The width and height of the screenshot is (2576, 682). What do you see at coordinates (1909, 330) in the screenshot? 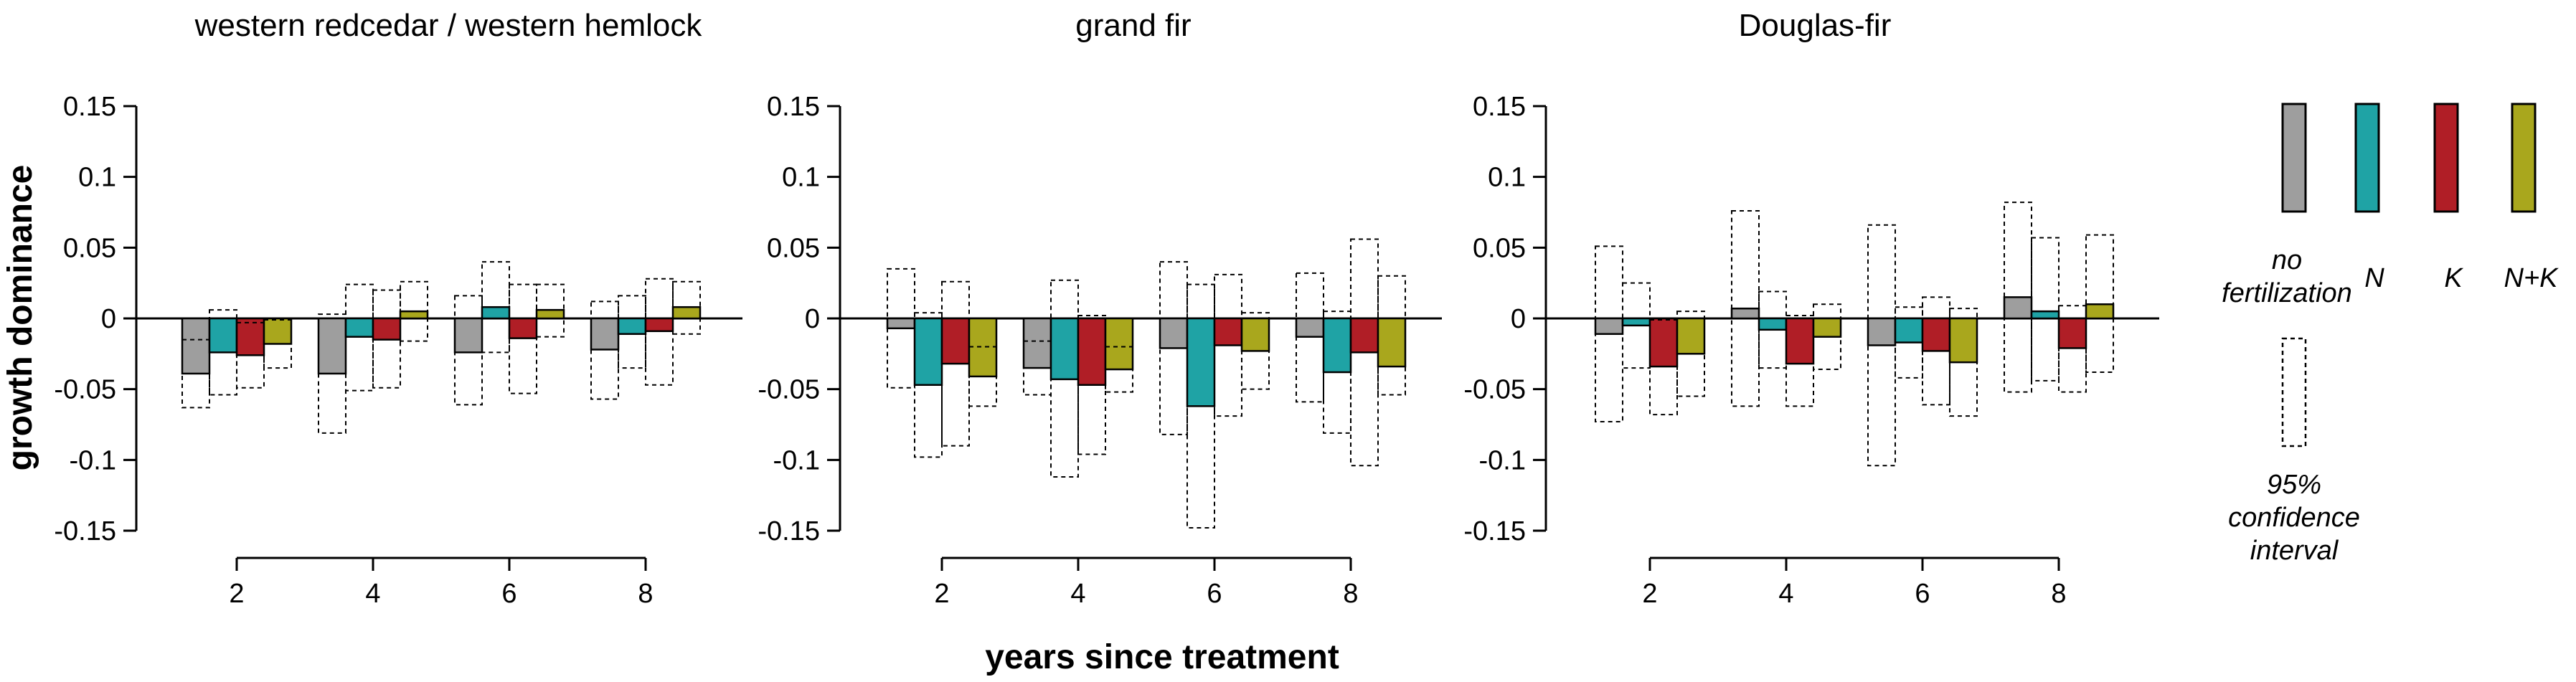
I see `bar-N-x6` at bounding box center [1909, 330].